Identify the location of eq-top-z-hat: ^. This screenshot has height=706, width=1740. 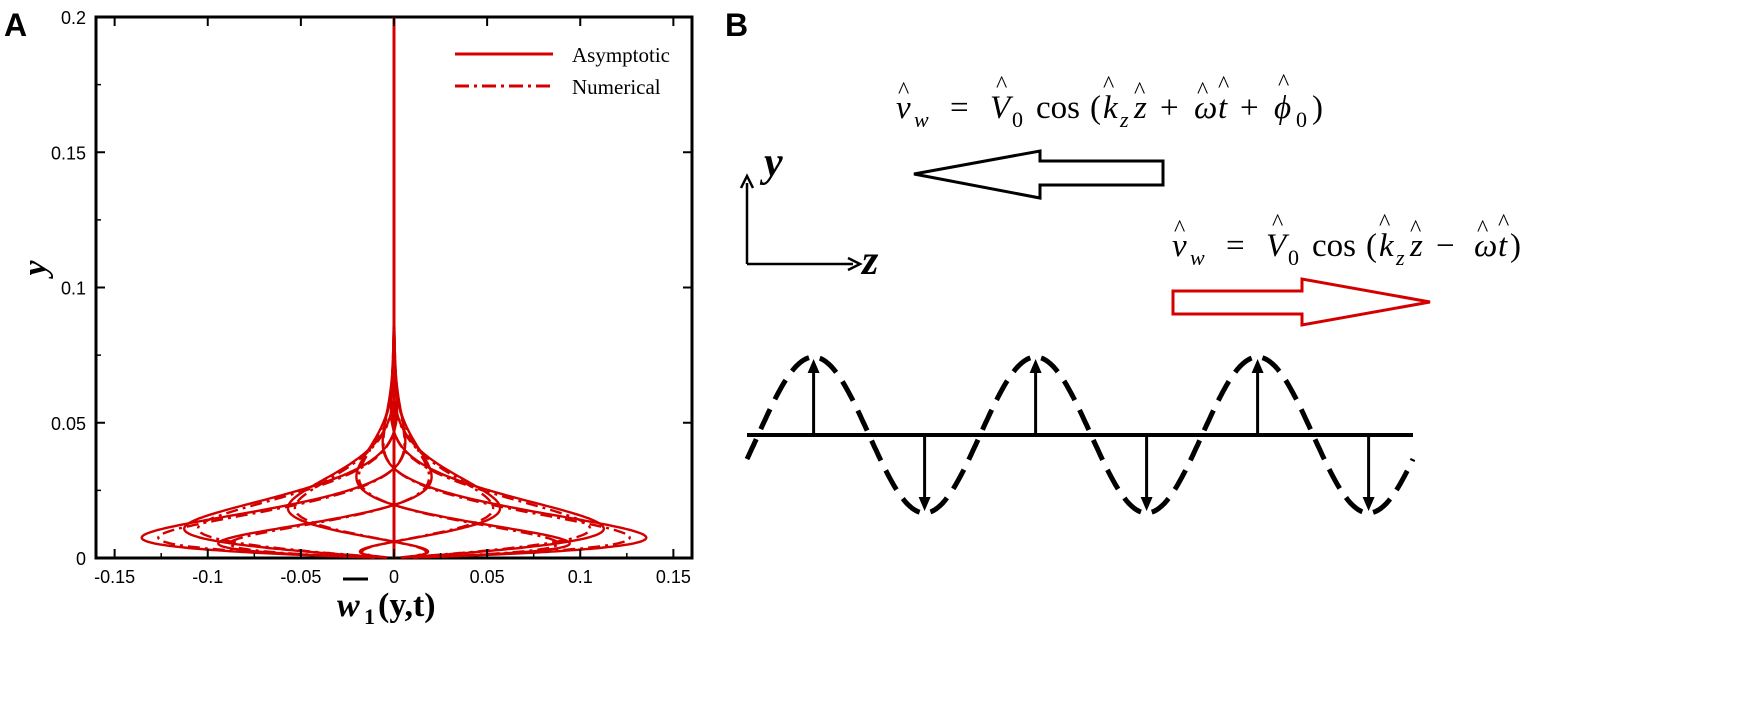
(1139, 91).